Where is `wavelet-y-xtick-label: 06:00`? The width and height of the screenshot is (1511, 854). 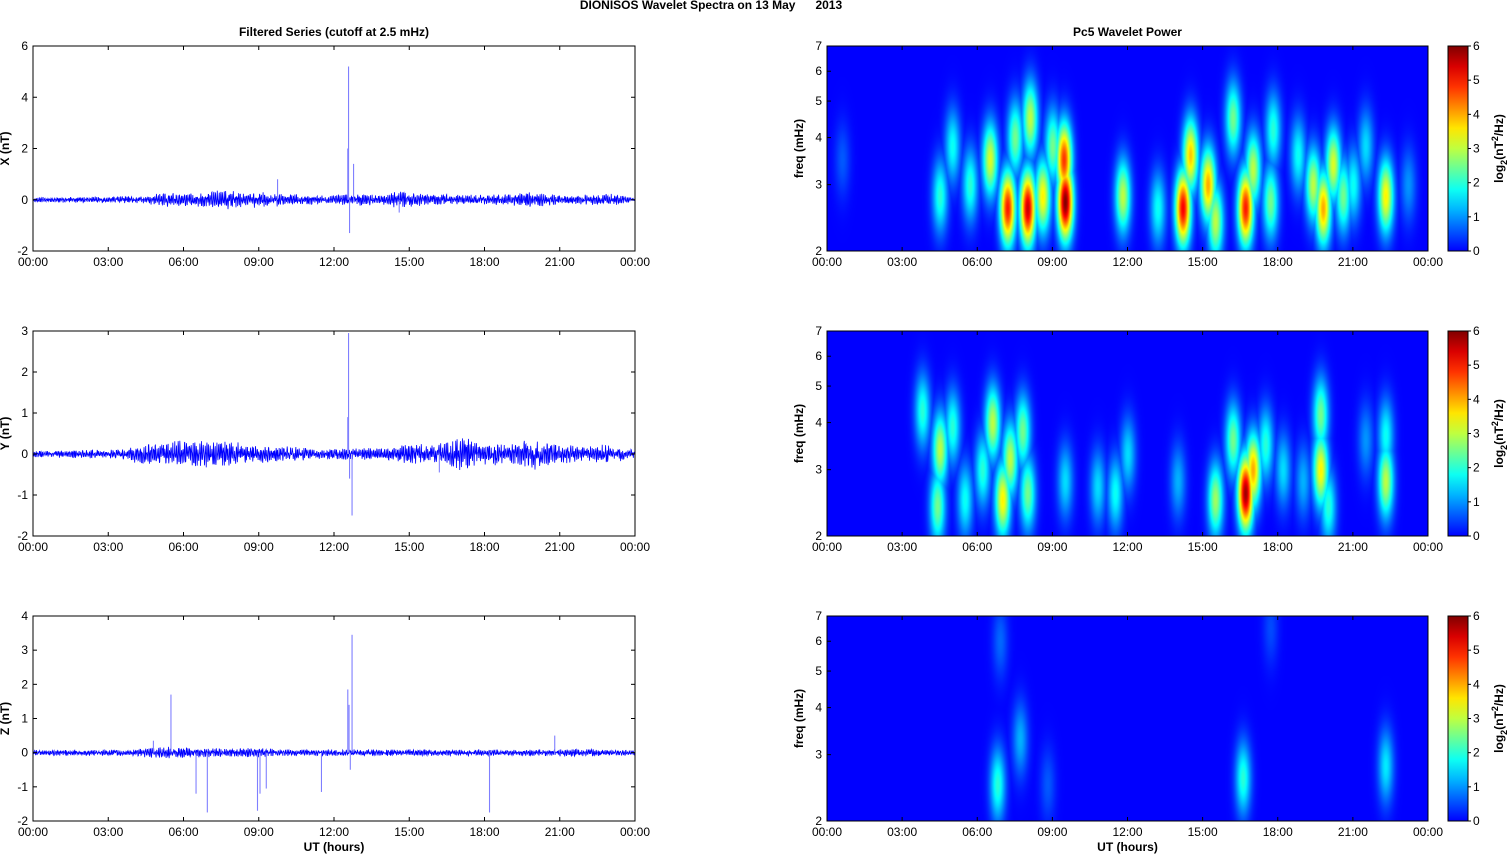
wavelet-y-xtick-label: 06:00 is located at coordinates (977, 547).